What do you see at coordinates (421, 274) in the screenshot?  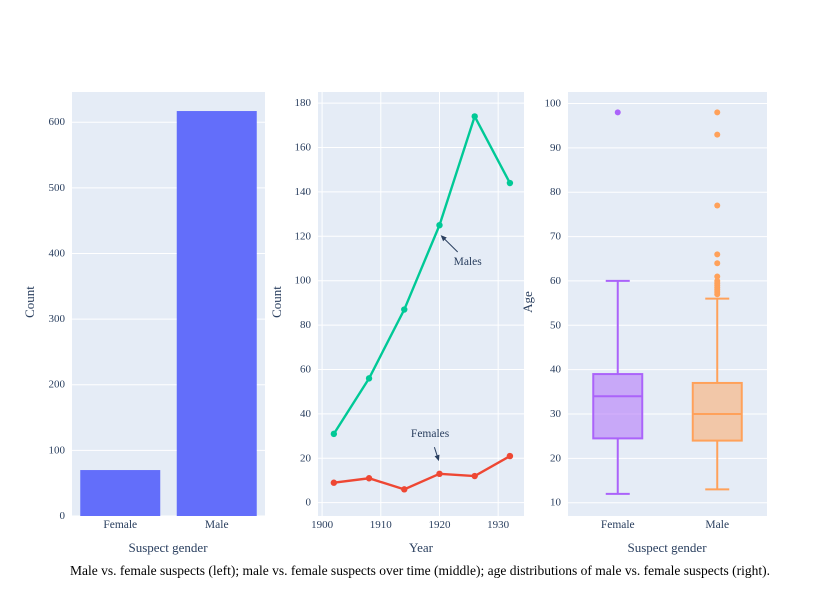 I see `line-males` at bounding box center [421, 274].